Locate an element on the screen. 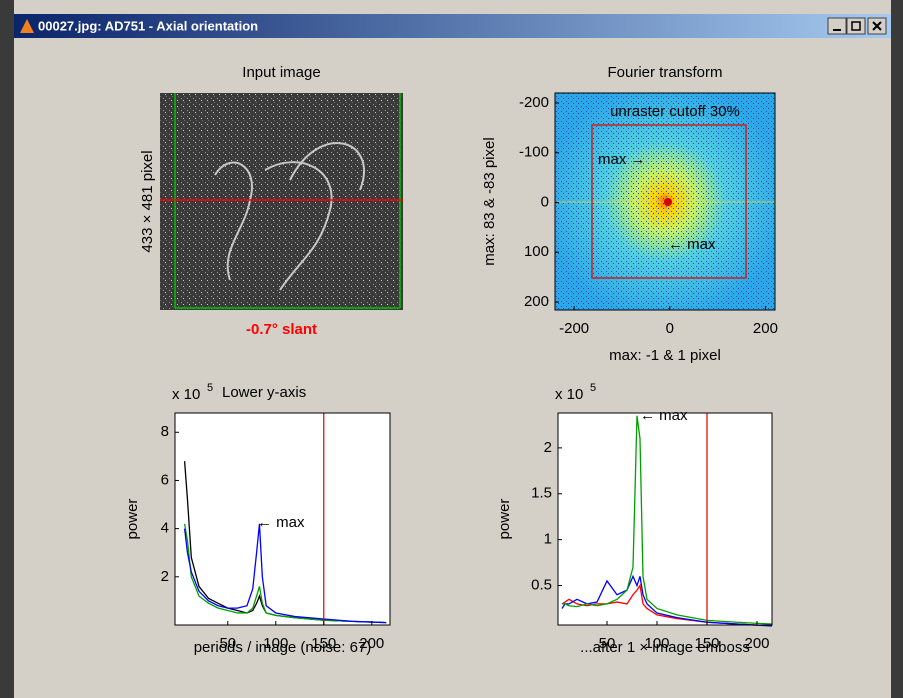 The image size is (903, 698). y-tick-label: -100 is located at coordinates (534, 152).